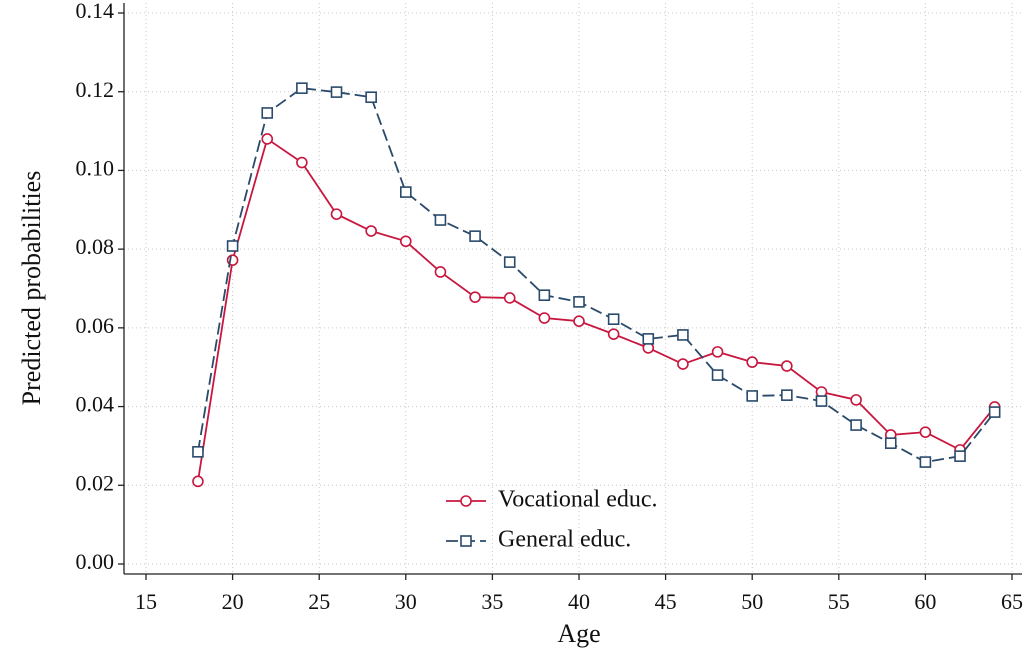 This screenshot has height=658, width=1034. I want to click on x-tick-label: 55, so click(839, 601).